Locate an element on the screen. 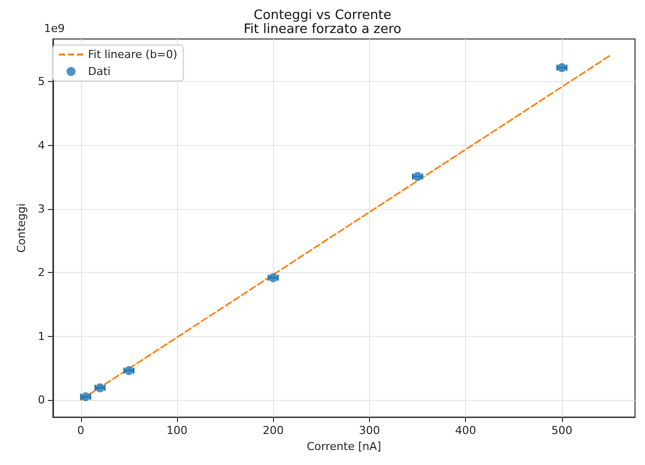  x-tick-label: 500 is located at coordinates (561, 431).